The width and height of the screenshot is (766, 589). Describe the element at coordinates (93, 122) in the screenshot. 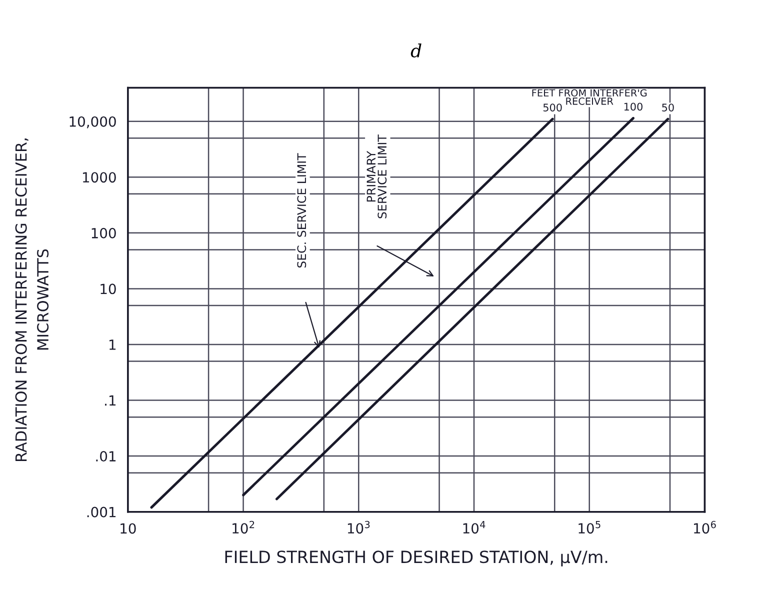

I see `y-tick-label: 10,000` at that location.